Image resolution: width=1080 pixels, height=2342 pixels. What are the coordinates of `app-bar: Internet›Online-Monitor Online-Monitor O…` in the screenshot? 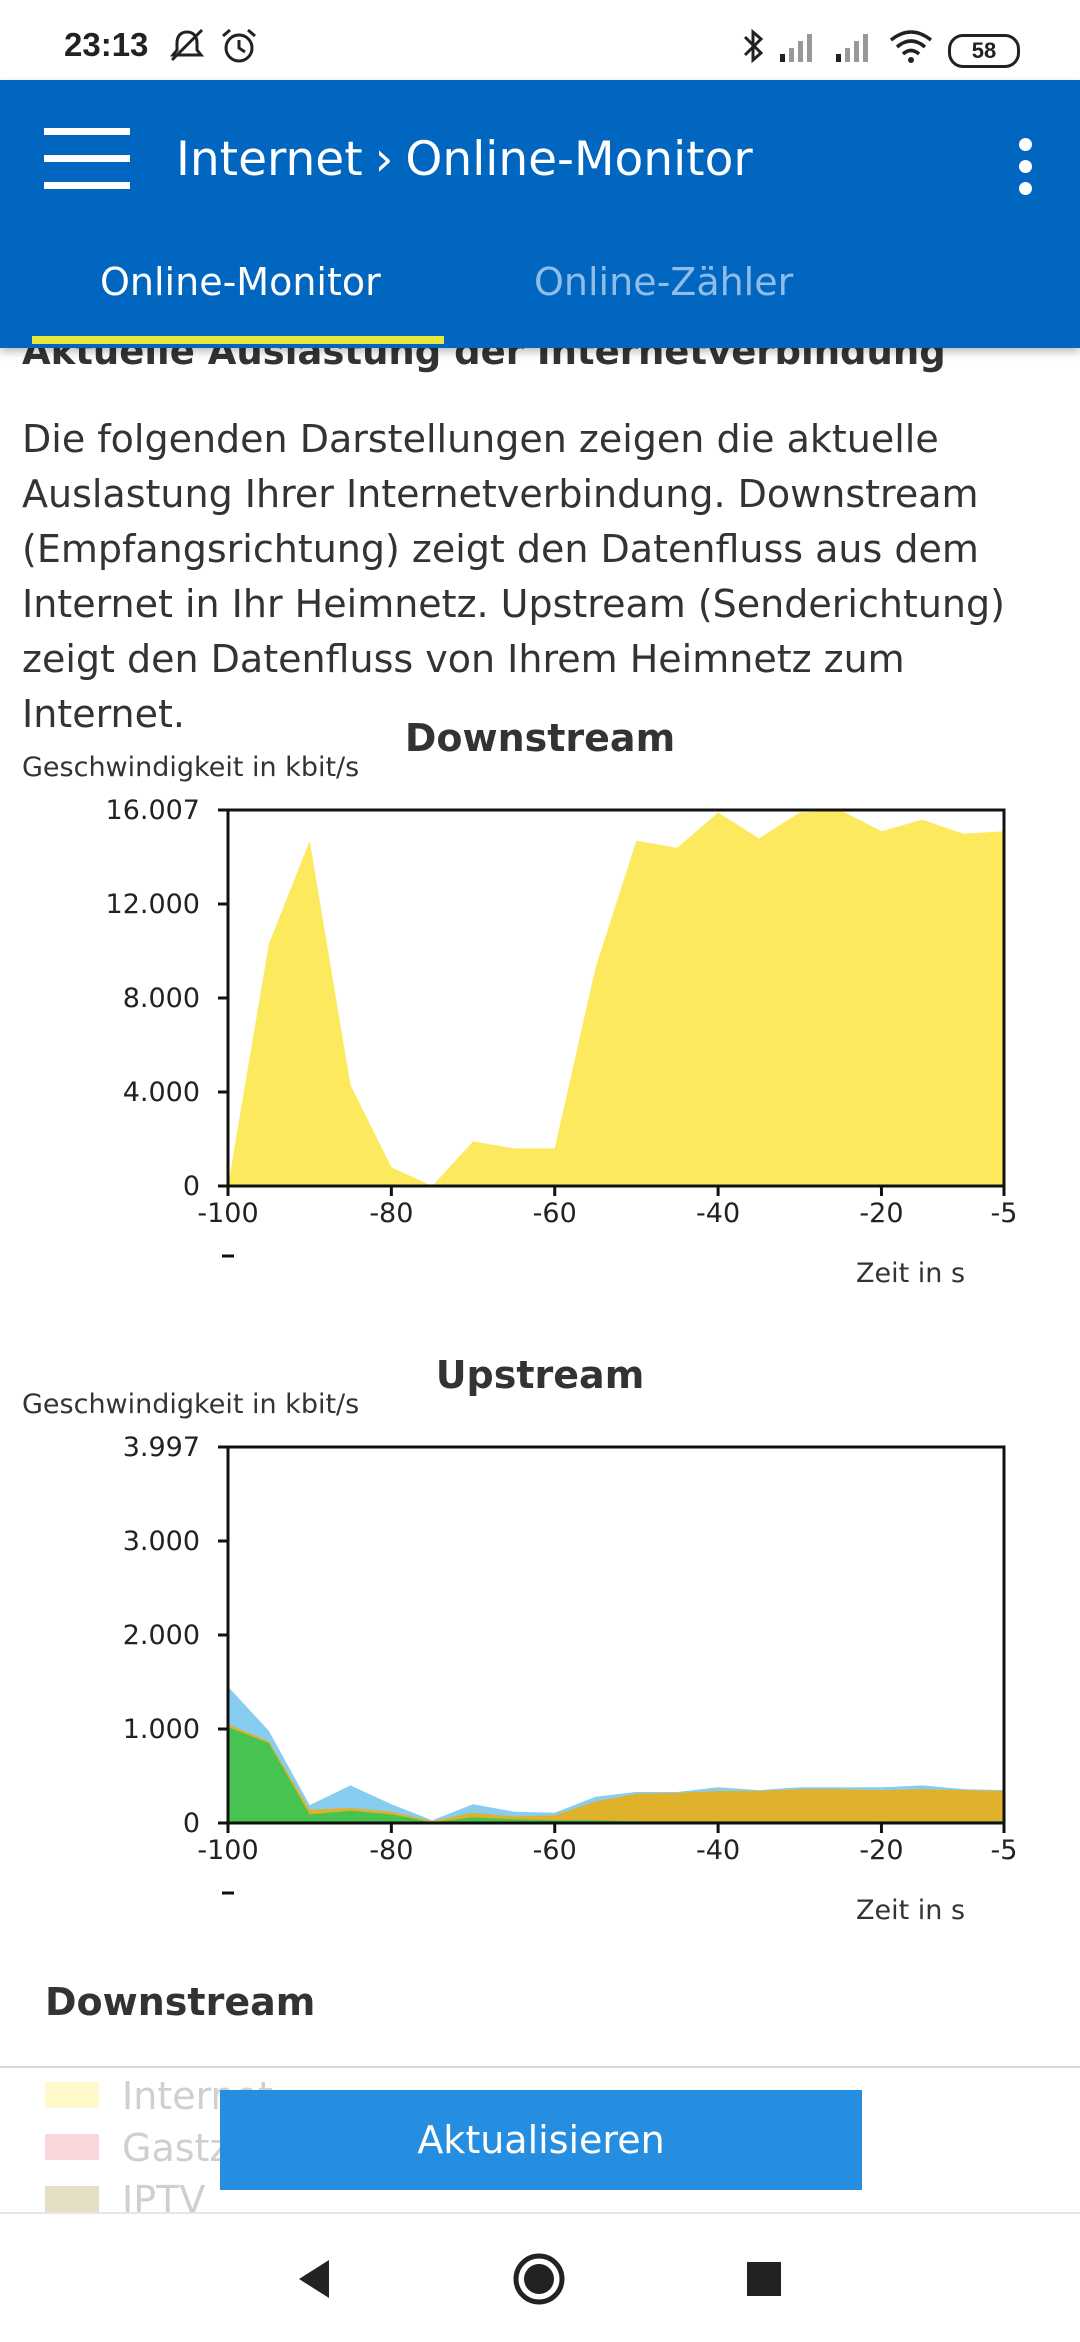 It's located at (540, 214).